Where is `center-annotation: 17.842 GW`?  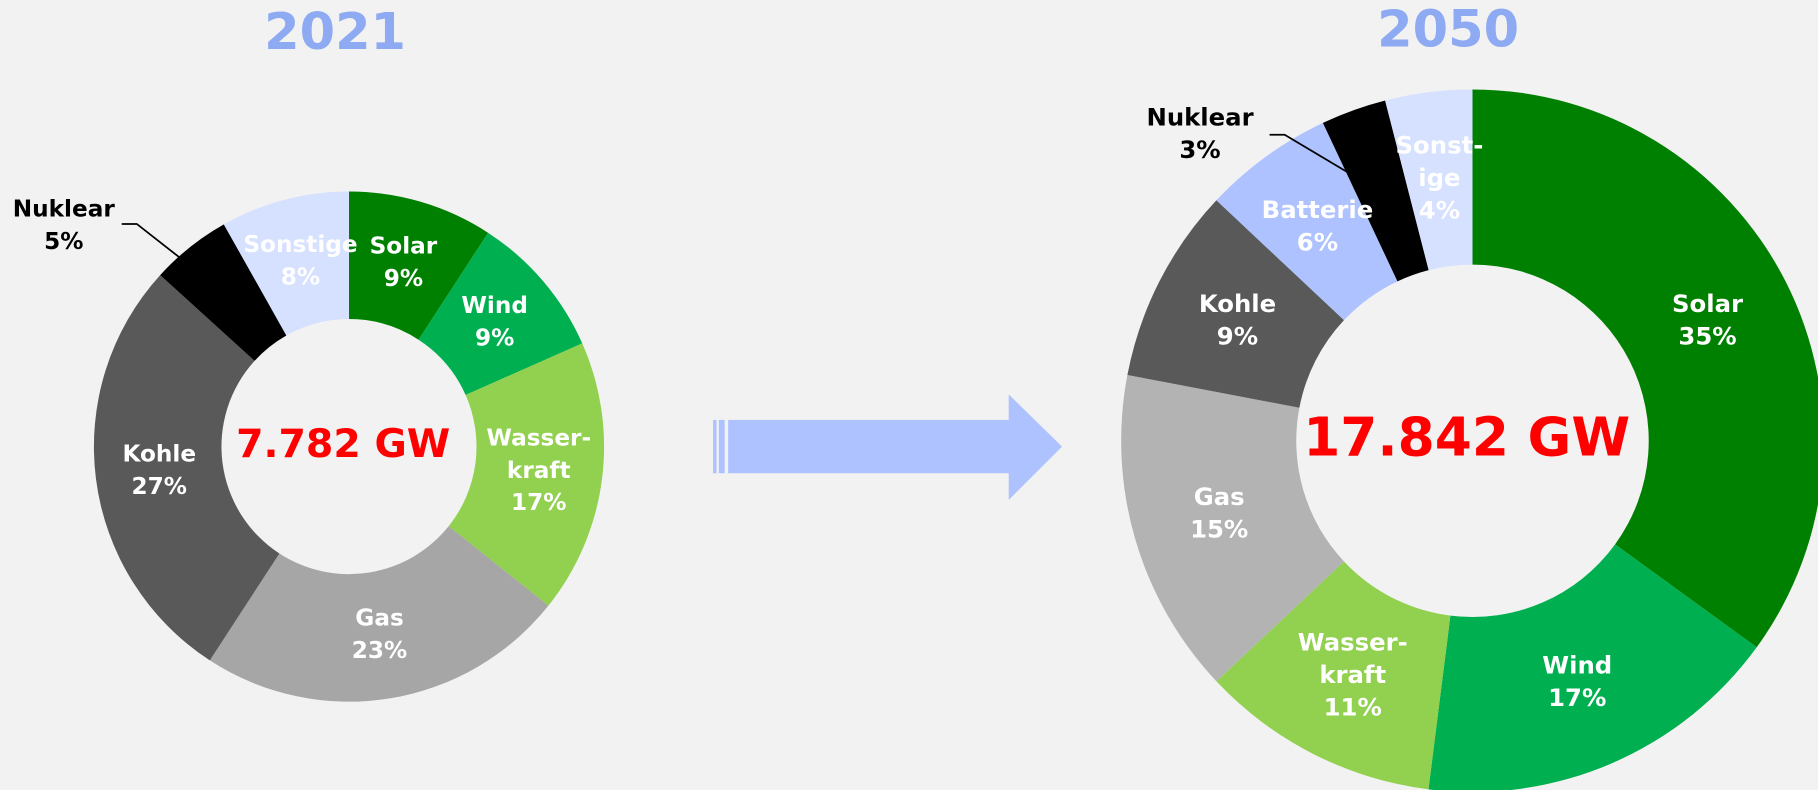 center-annotation: 17.842 GW is located at coordinates (1466, 436).